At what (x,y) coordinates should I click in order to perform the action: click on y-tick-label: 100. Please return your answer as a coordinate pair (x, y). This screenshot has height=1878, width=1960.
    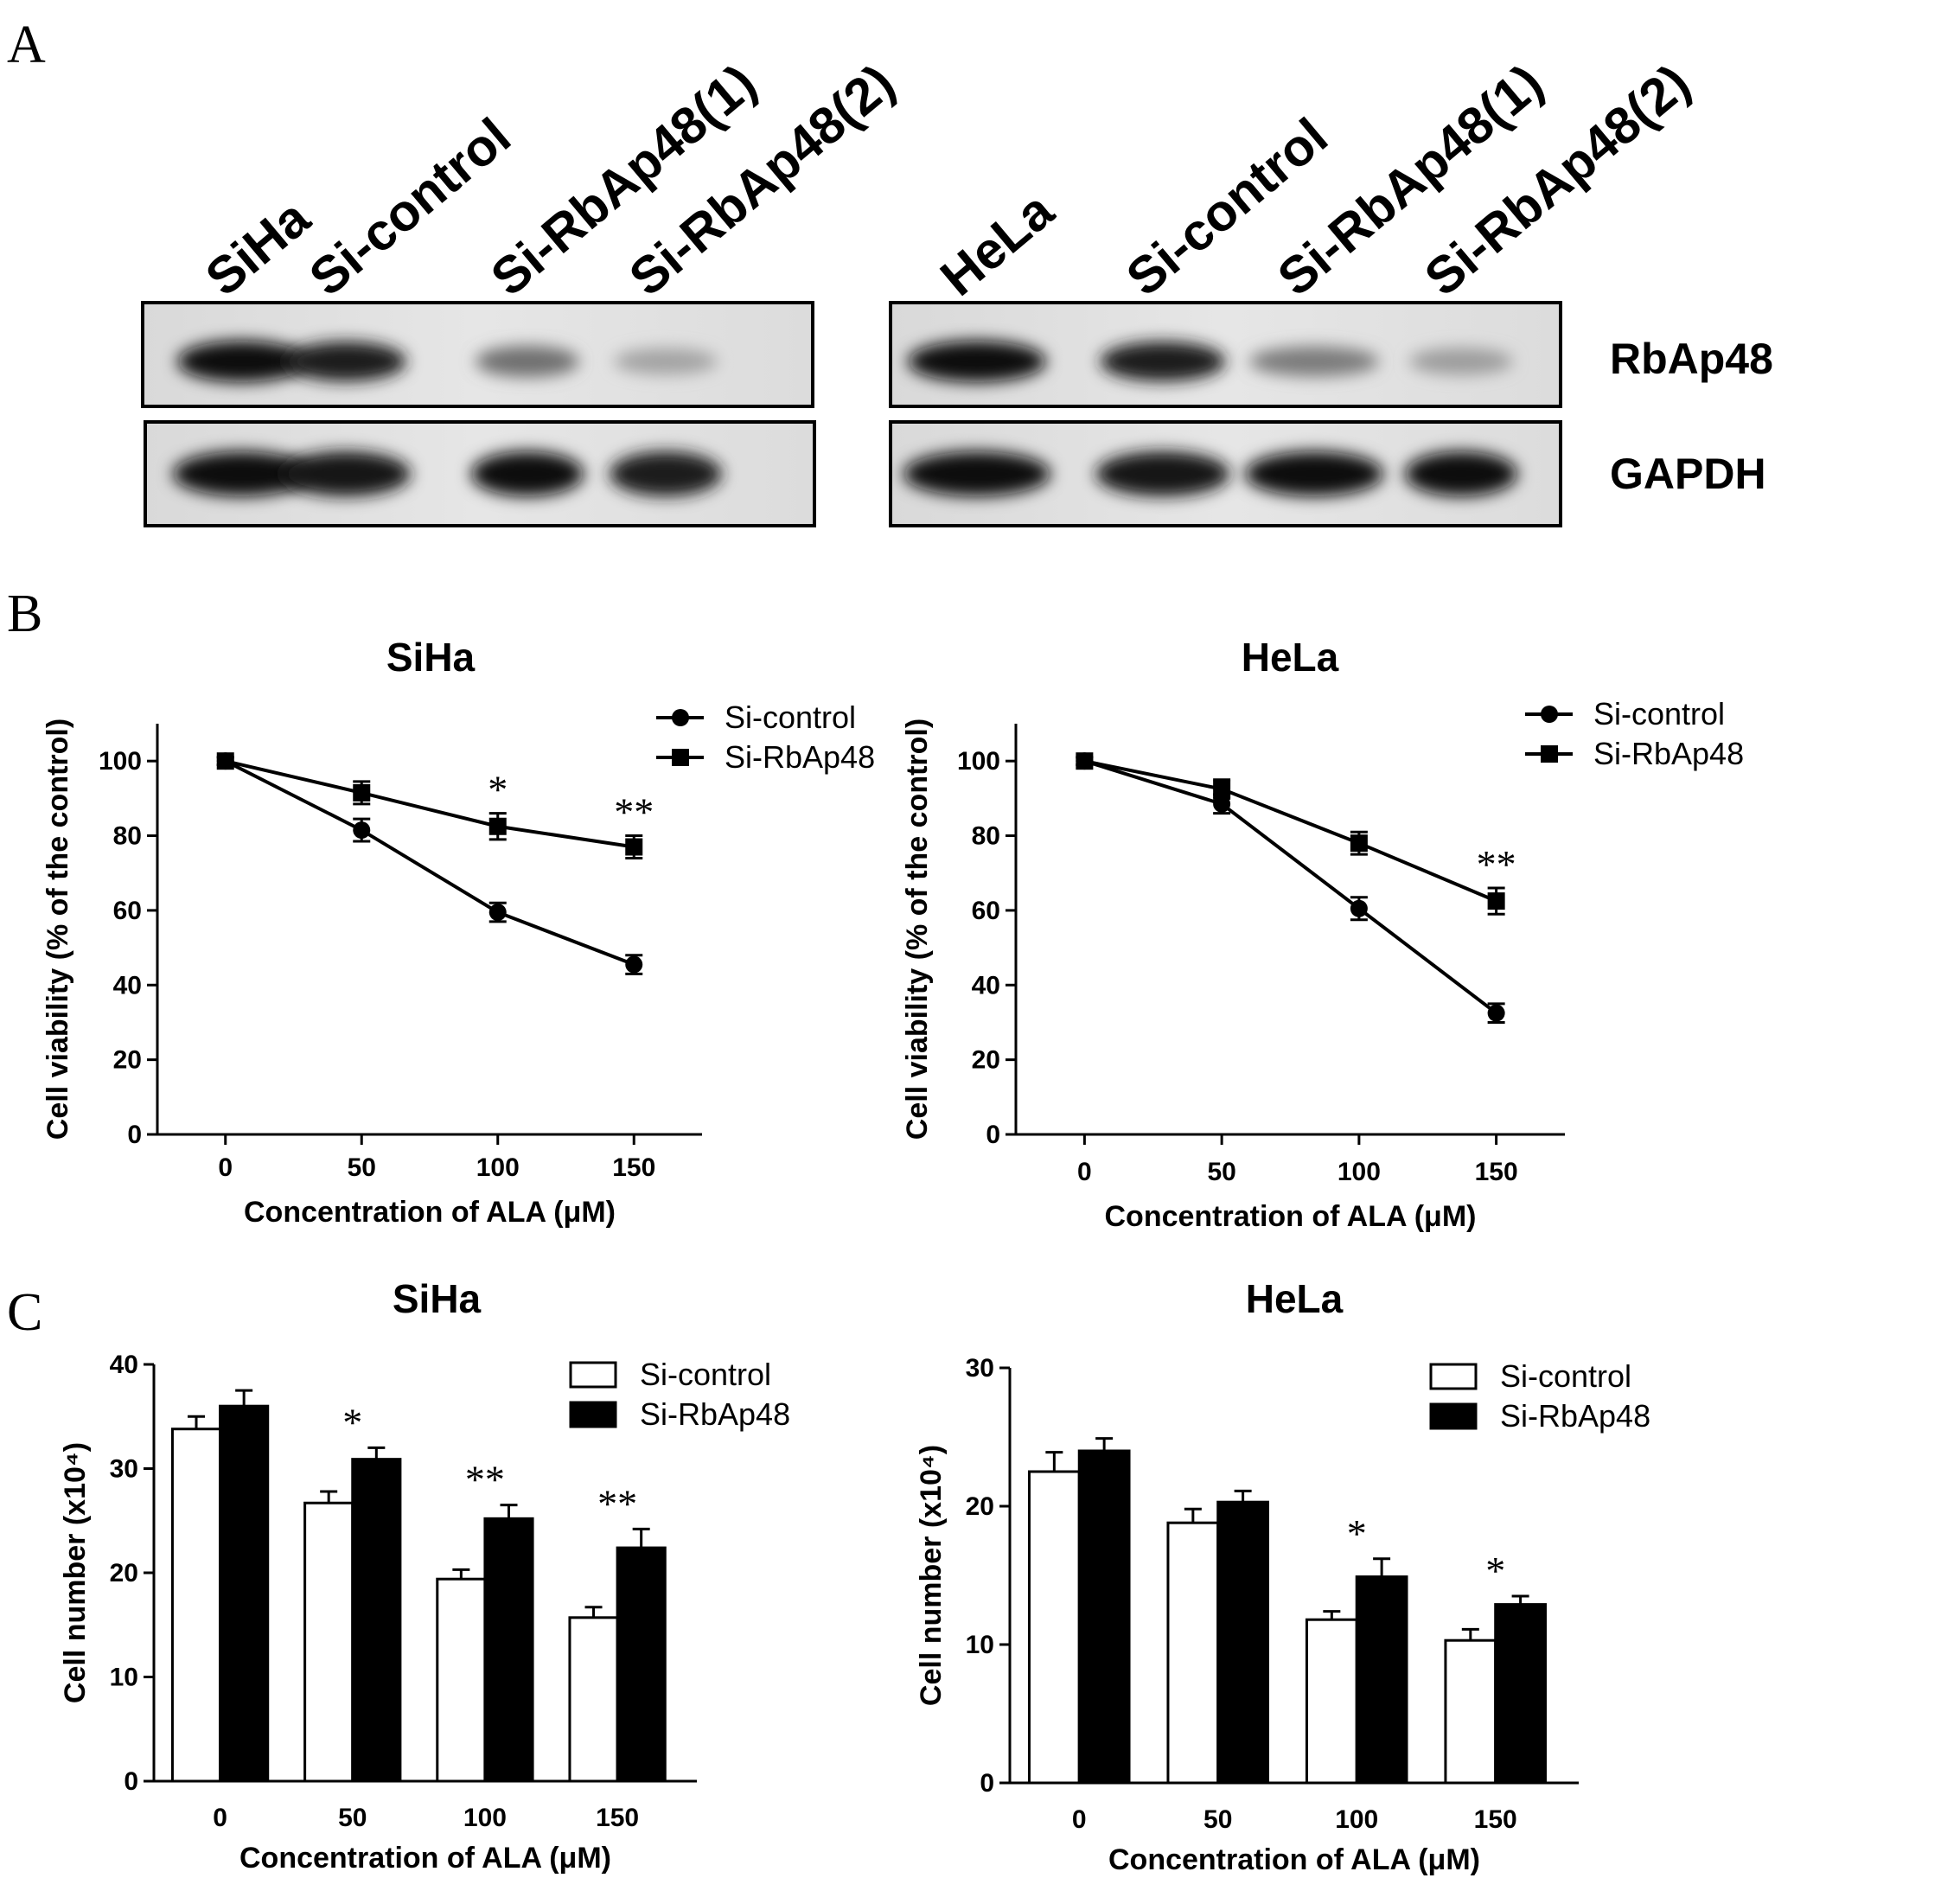
    Looking at the image, I should click on (120, 761).